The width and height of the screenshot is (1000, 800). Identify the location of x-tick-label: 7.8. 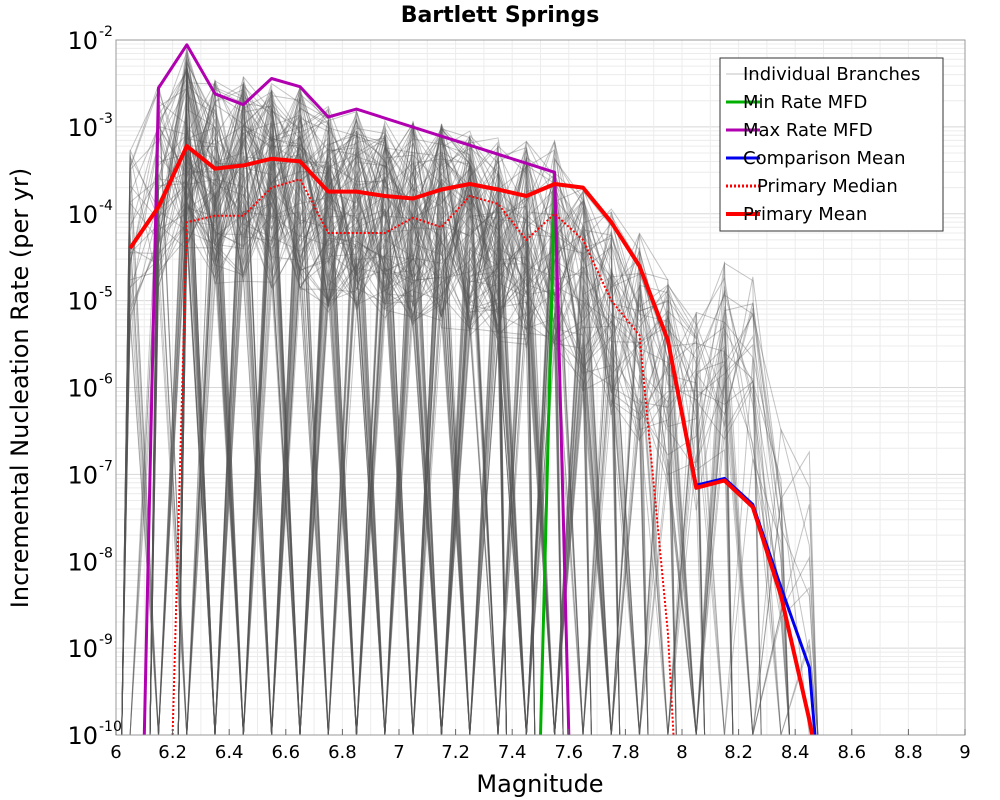
(625, 752).